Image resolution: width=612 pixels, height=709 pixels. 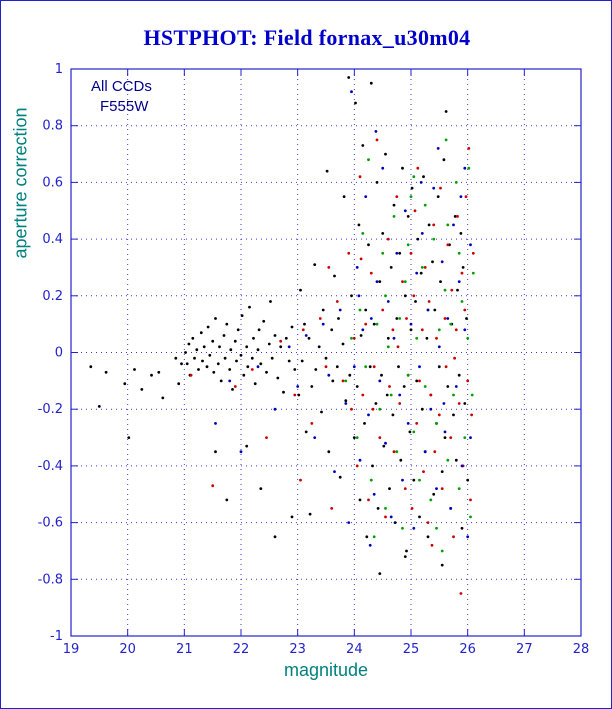 I want to click on plot-title: HSTPHOT: Field fornax_u30m04, so click(x=307, y=37).